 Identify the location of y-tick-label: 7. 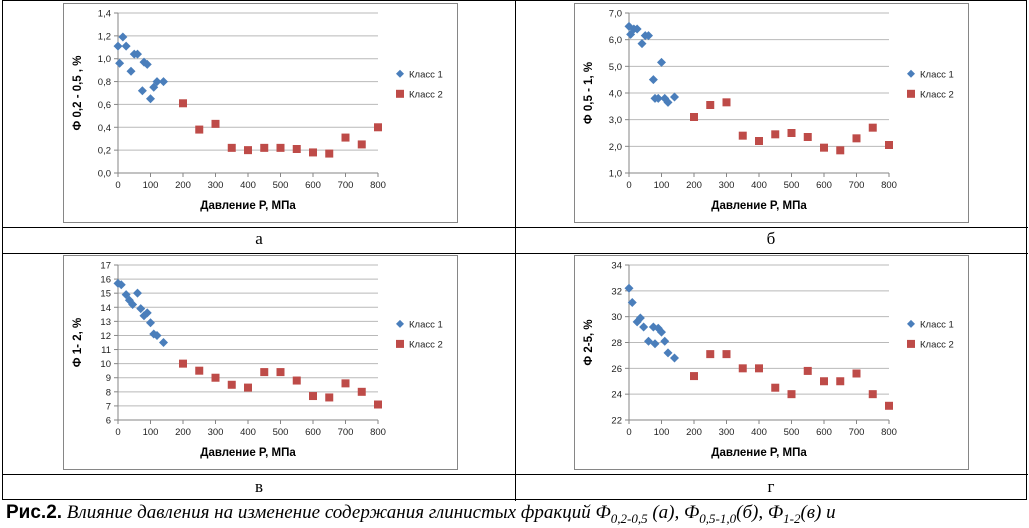
(108, 406).